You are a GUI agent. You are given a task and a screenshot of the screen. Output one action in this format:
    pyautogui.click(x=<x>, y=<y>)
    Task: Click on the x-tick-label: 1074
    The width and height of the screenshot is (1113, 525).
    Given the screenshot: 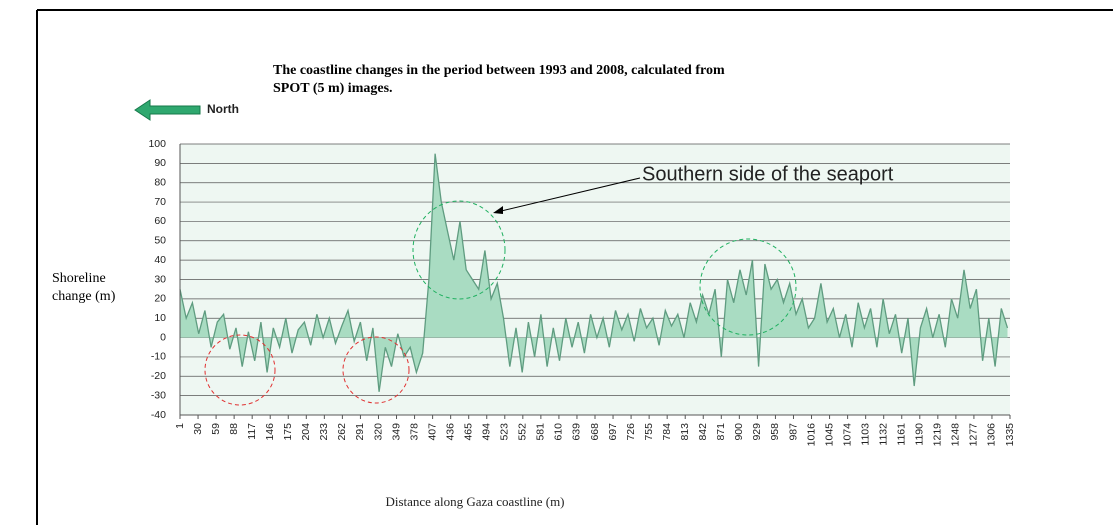 What is the action you would take?
    pyautogui.click(x=847, y=435)
    